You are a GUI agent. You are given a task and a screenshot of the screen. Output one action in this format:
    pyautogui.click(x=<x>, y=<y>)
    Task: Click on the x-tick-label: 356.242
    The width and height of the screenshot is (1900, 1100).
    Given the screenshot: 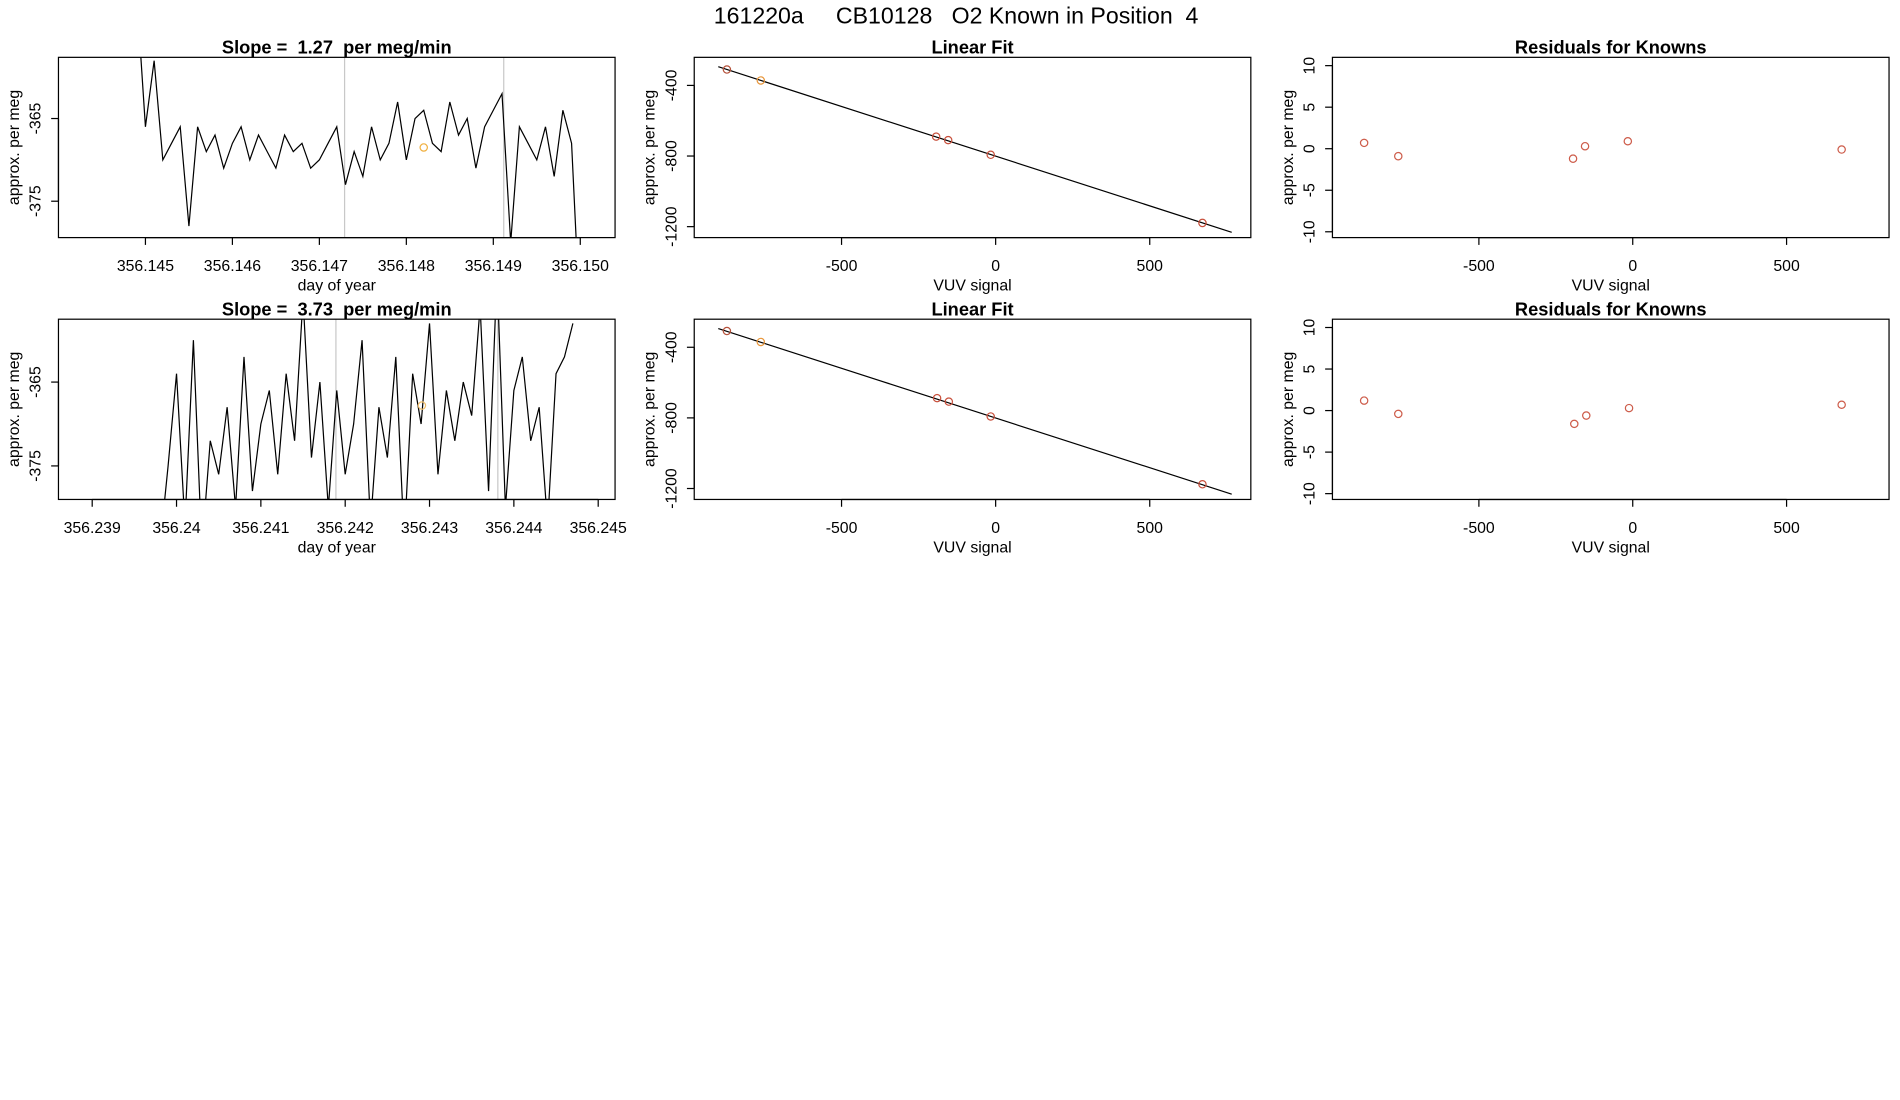 What is the action you would take?
    pyautogui.click(x=345, y=528)
    